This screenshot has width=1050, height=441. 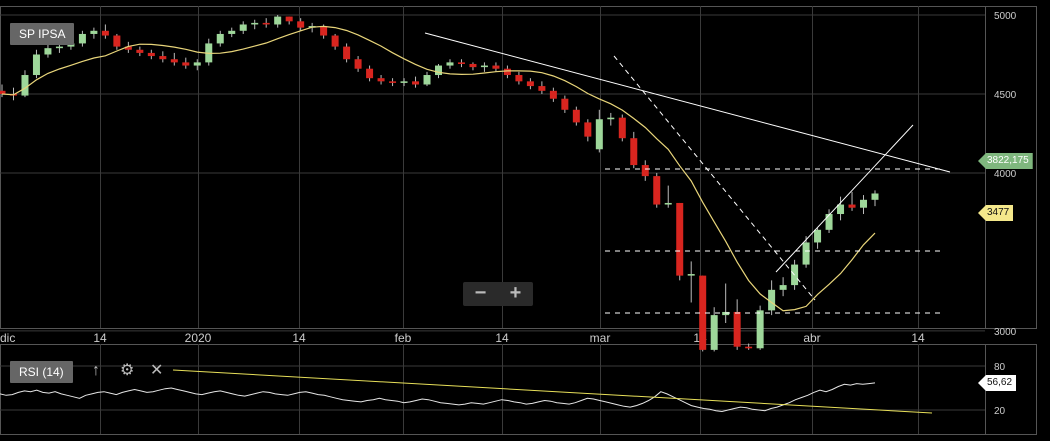 I want to click on x-tick-label: 2020, so click(x=198, y=338).